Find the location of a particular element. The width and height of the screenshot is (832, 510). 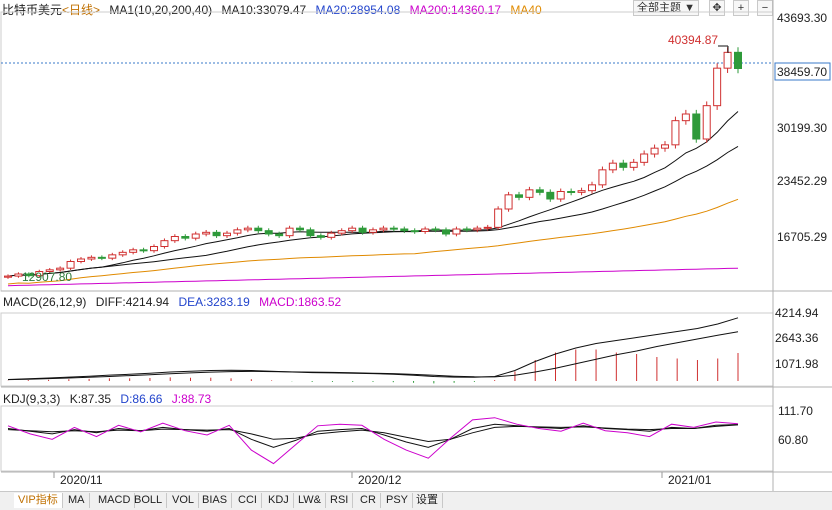

macd-diff: DIFF:4214.94 is located at coordinates (132, 302).